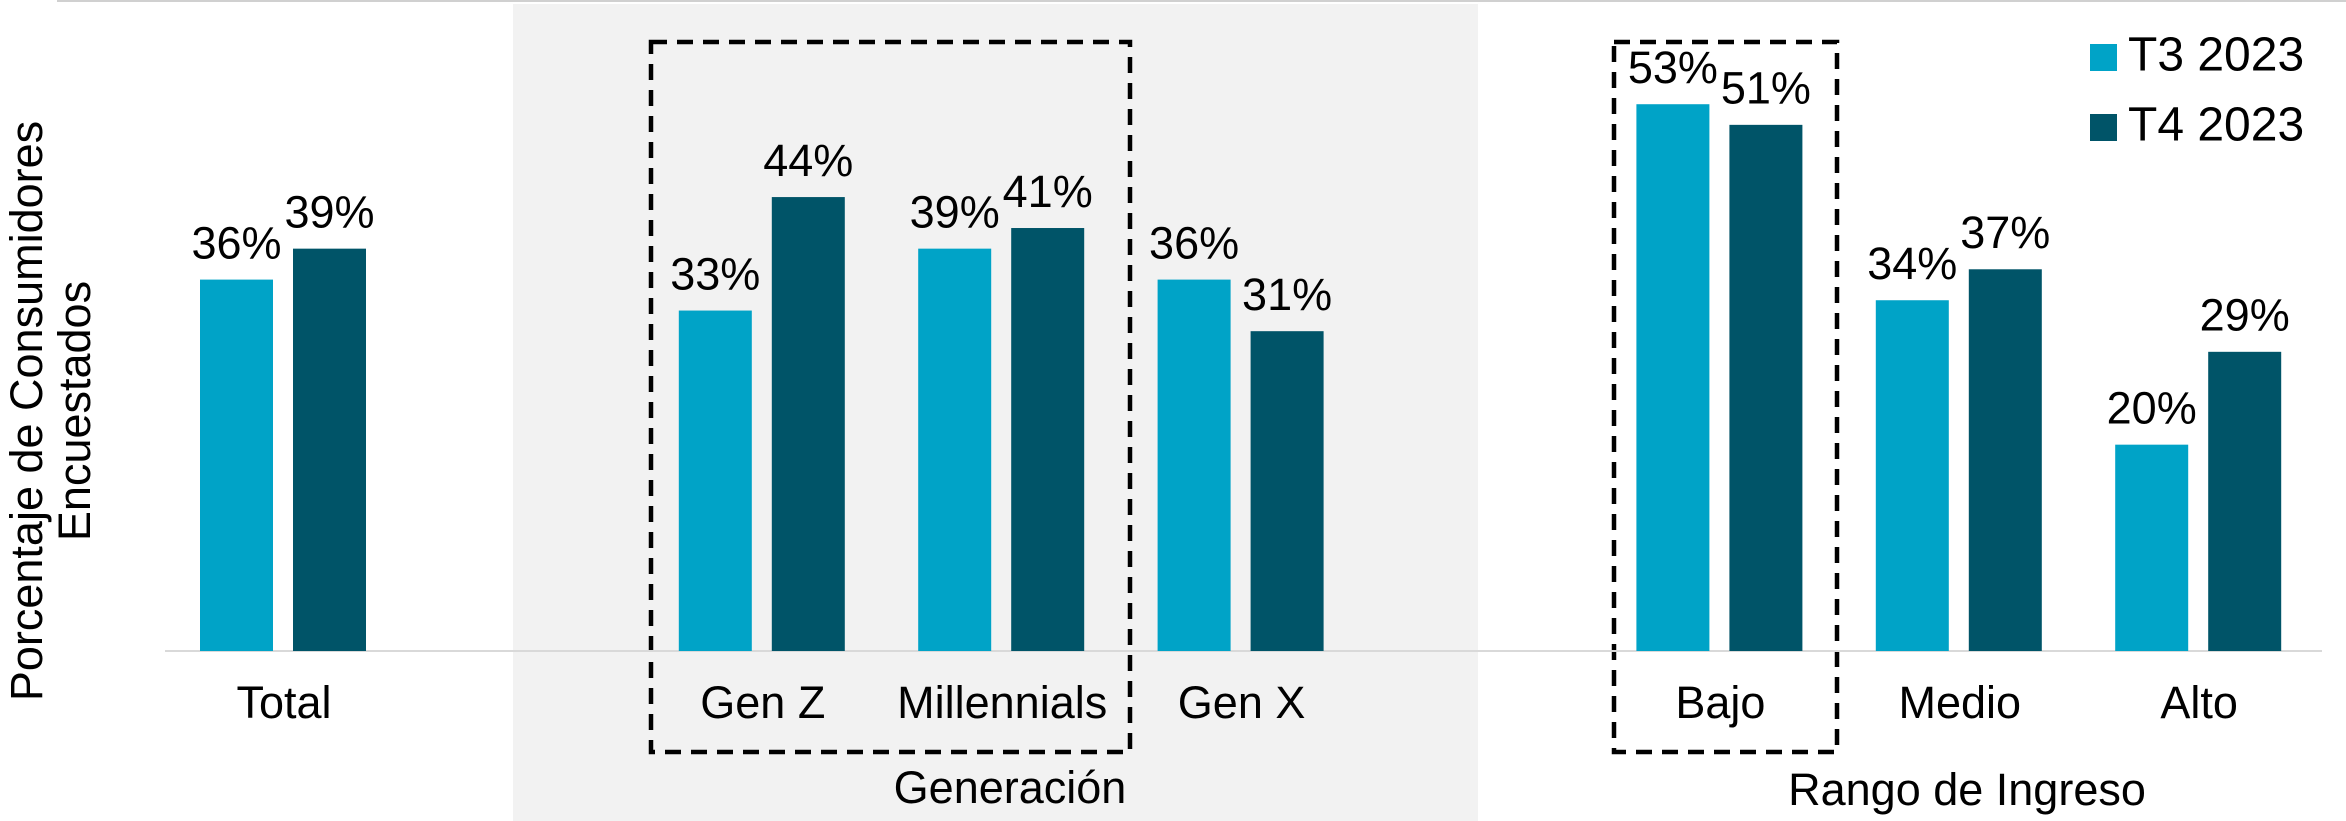 This screenshot has height=821, width=2346. I want to click on value-label: 20%, so click(2152, 408).